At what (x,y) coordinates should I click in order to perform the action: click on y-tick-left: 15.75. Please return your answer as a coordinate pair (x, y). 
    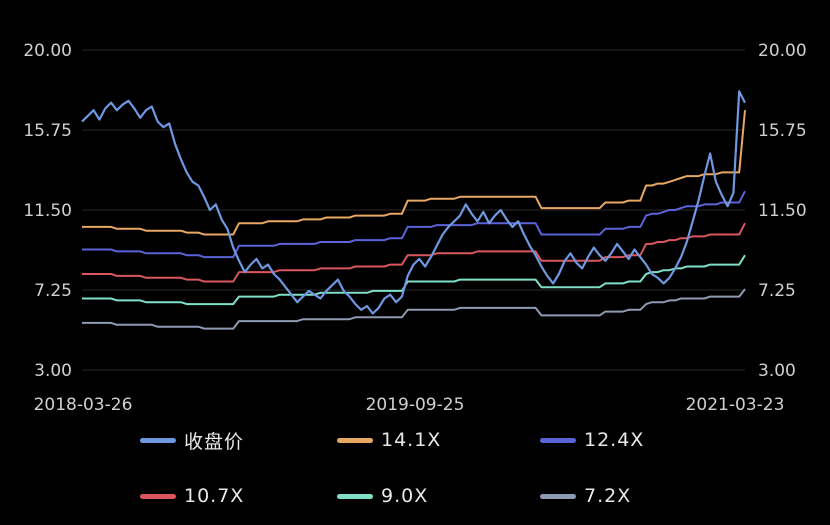
    Looking at the image, I should click on (47, 131).